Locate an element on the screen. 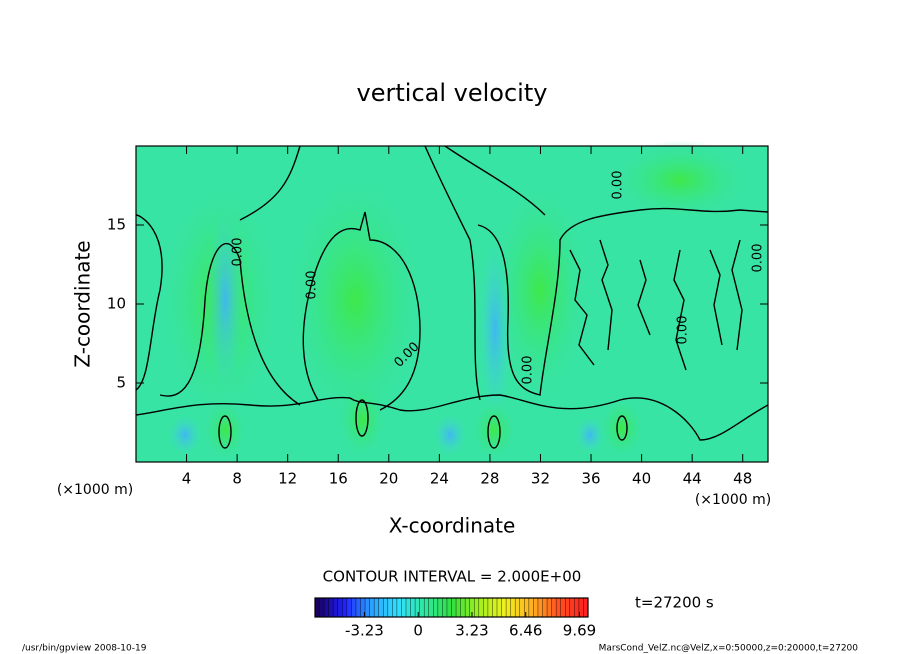  x-axis-unit: (×1000 m) is located at coordinates (733, 500).